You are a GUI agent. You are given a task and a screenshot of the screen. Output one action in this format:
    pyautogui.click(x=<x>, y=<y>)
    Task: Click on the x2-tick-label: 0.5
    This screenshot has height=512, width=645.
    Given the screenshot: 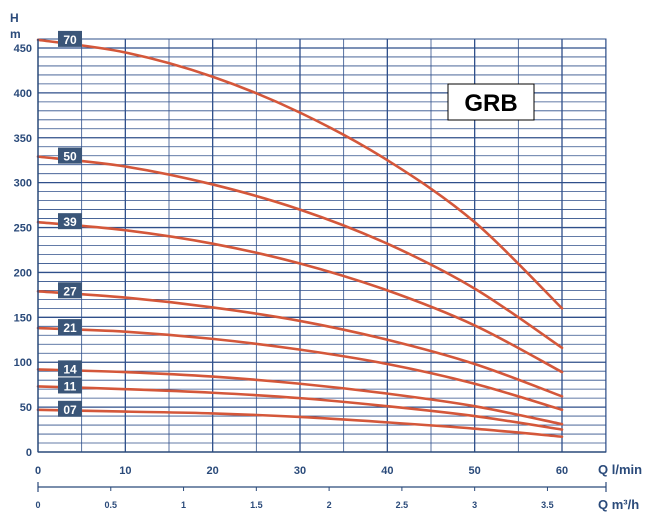 What is the action you would take?
    pyautogui.click(x=111, y=505)
    